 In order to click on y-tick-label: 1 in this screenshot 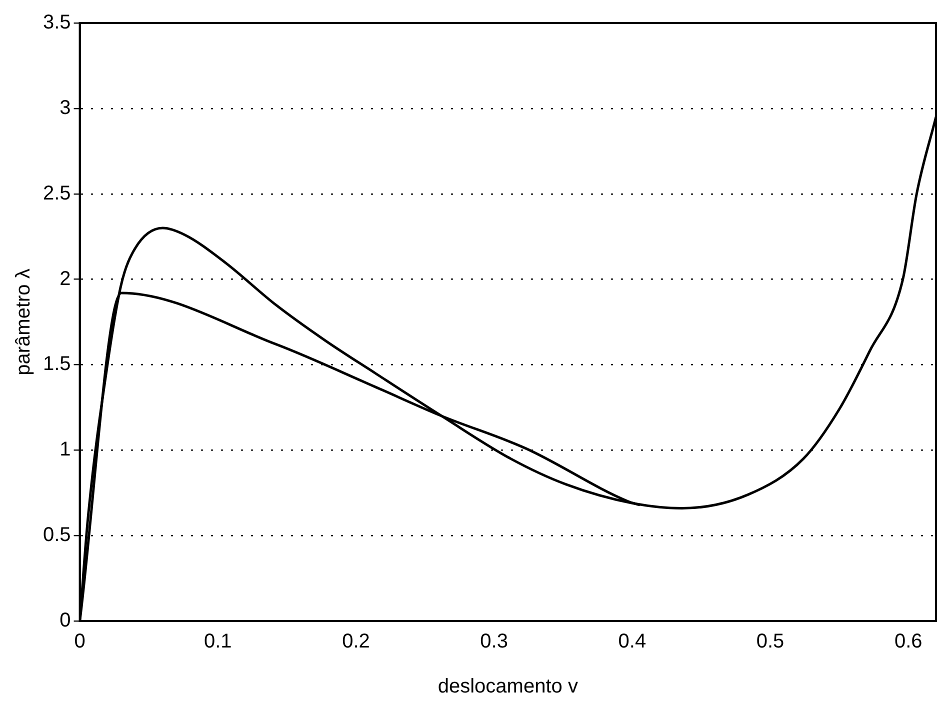, I will do `click(65, 449)`.